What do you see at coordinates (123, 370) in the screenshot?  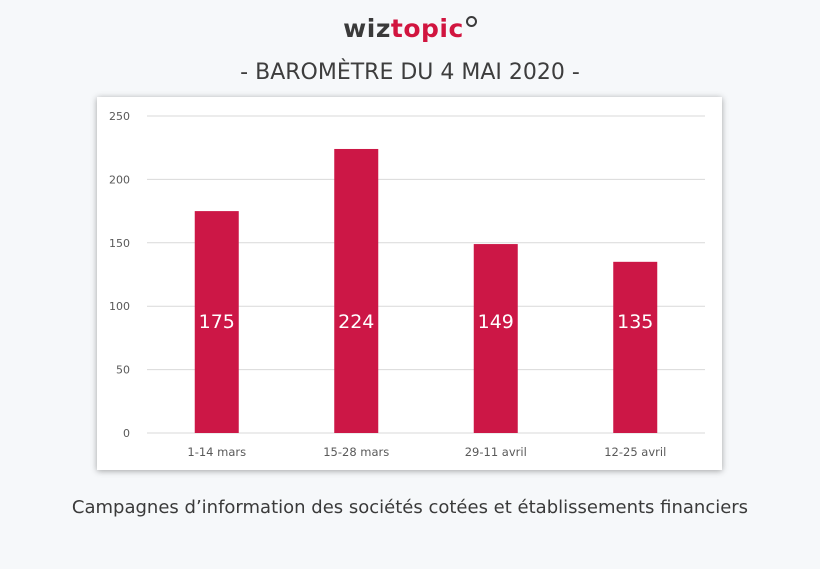 I see `y-tick-label: 50` at bounding box center [123, 370].